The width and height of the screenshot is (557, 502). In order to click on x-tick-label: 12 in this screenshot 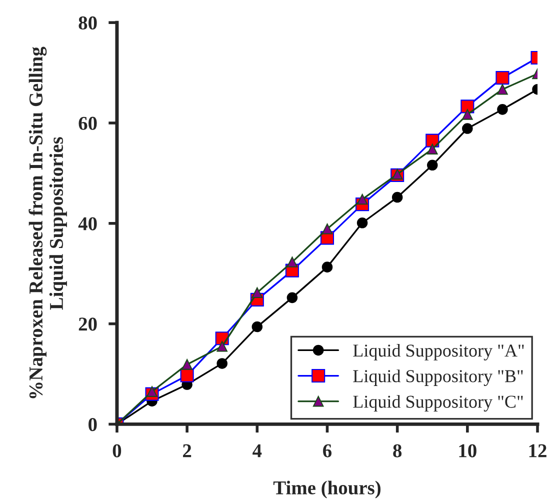, I will do `click(537, 451)`.